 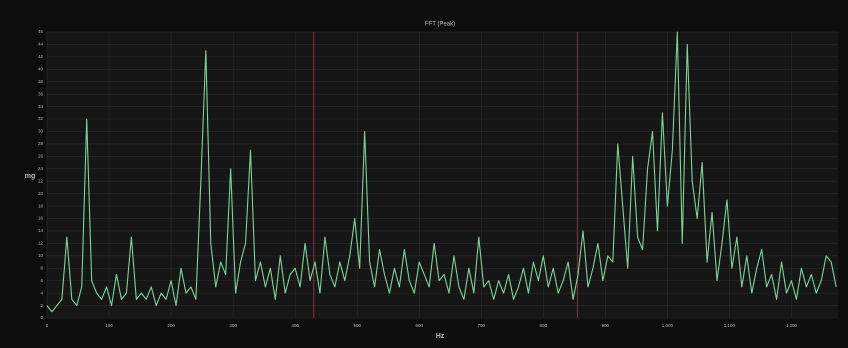 What do you see at coordinates (41, 81) in the screenshot?
I see `y-tick-label: 38` at bounding box center [41, 81].